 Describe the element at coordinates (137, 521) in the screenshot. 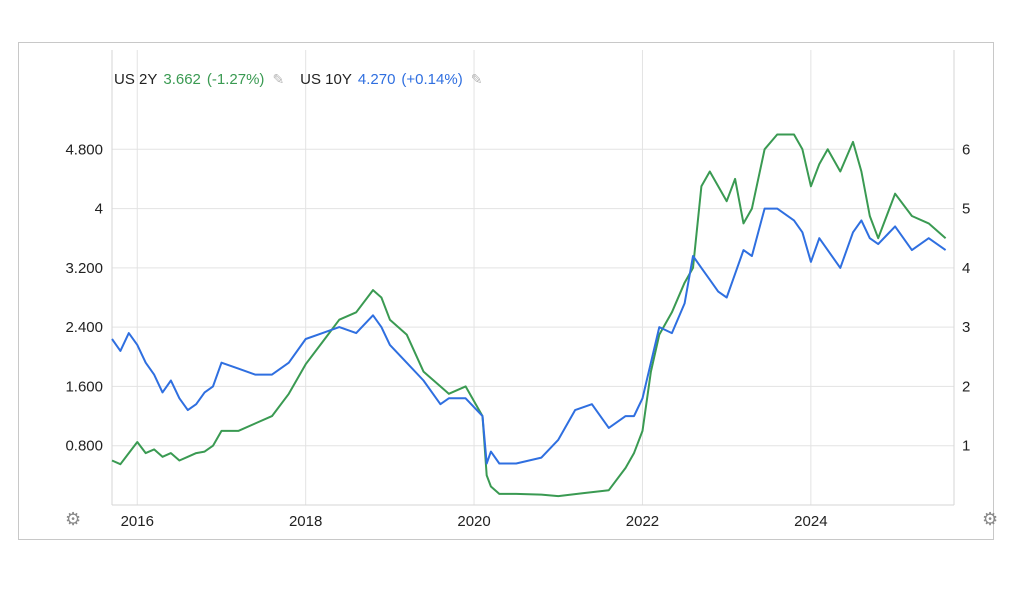

I see `x-axis-tick-label: 2016` at that location.